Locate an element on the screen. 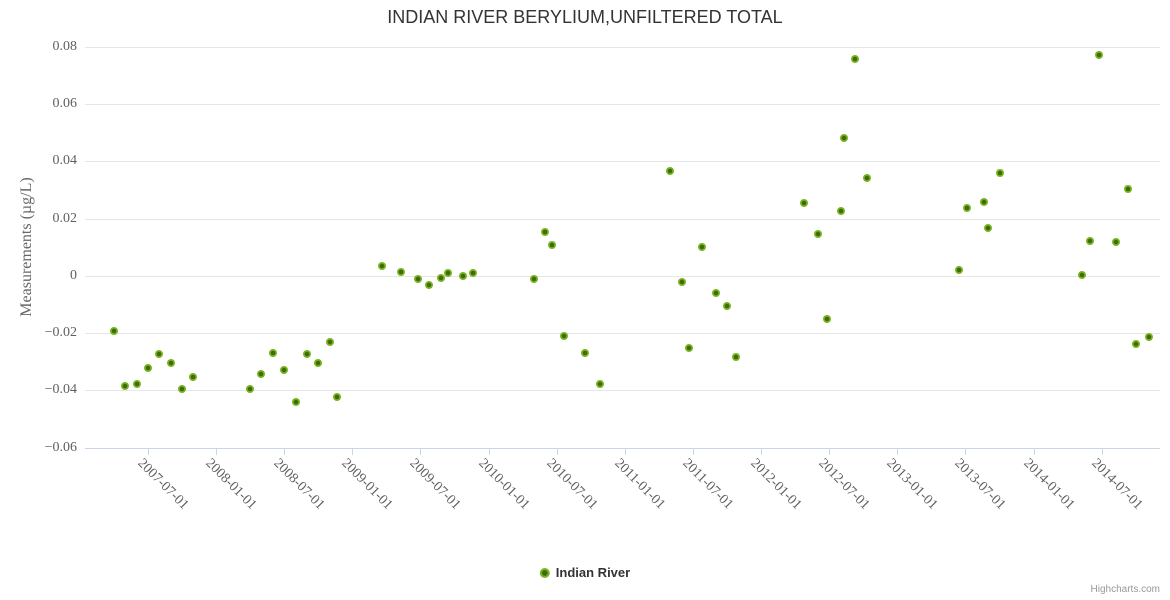  x-tick-label: 2013-01-01 is located at coordinates (912, 484).